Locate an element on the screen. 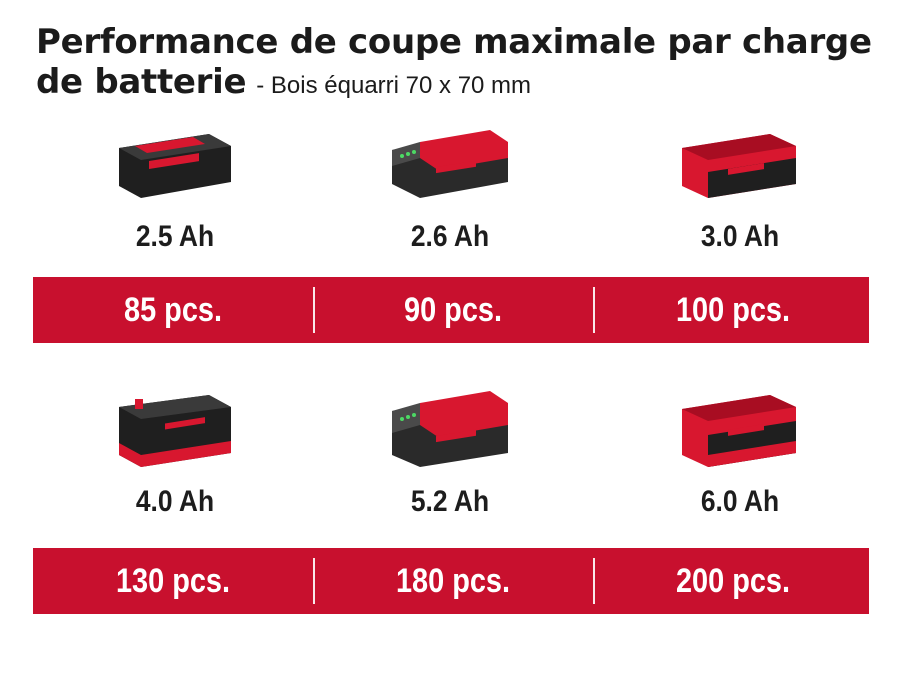 The width and height of the screenshot is (900, 675). cuts-value: 200 pcs. is located at coordinates (733, 581).